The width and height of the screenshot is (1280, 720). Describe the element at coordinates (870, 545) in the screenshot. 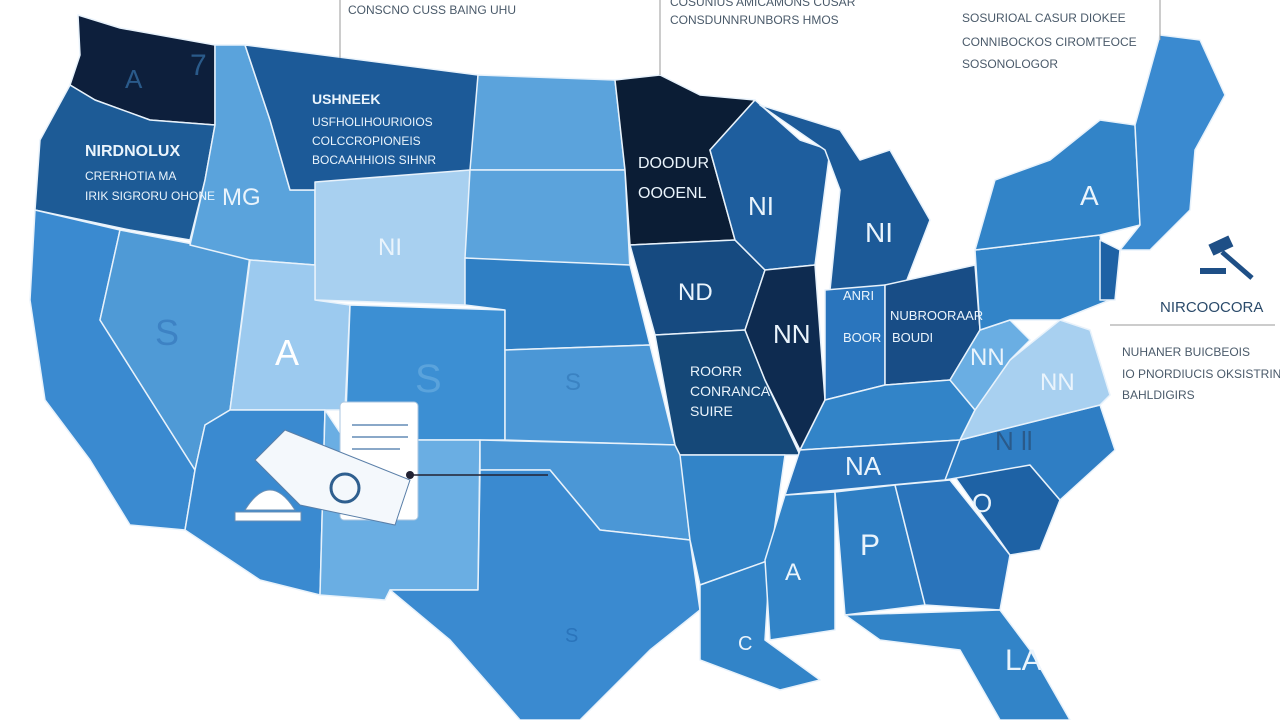

I see `state-label: P` at that location.